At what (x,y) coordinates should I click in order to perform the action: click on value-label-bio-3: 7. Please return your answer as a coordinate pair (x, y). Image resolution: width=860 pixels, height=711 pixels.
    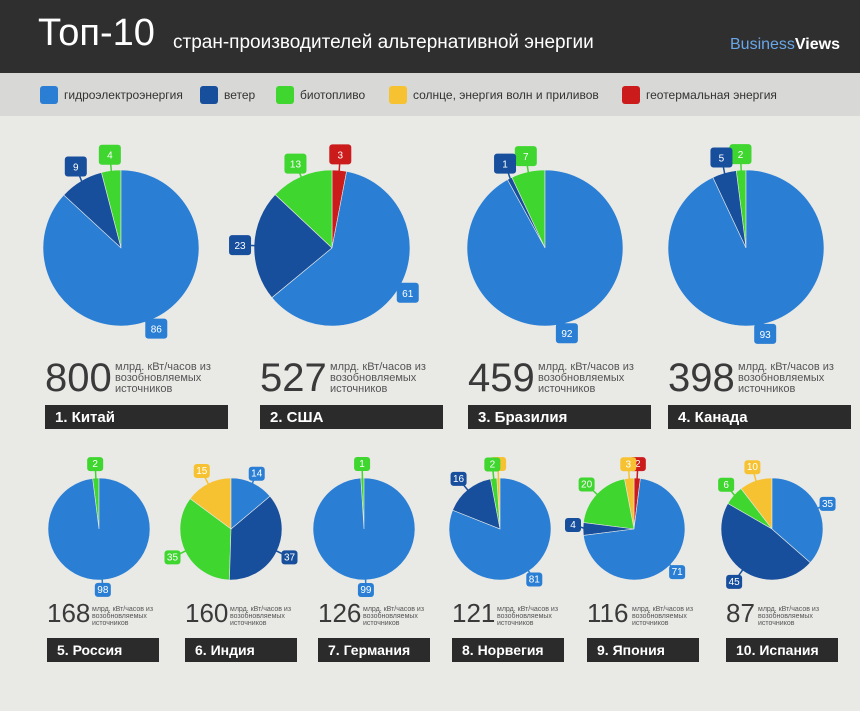
    Looking at the image, I should click on (526, 157).